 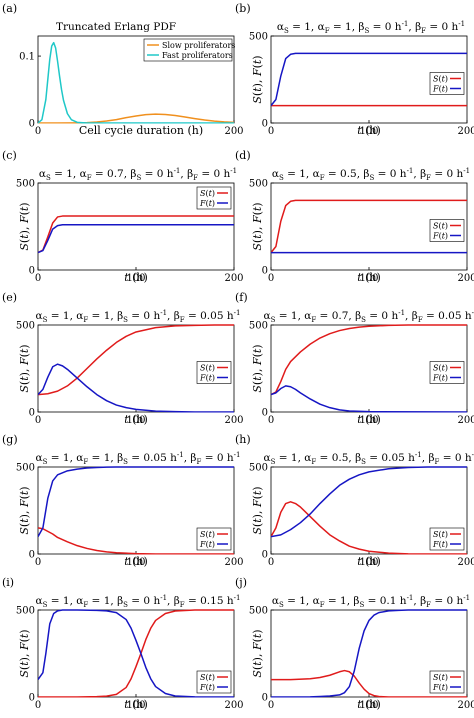 What do you see at coordinates (27, 57) in the screenshot?
I see `y-tick-label: 0.1` at bounding box center [27, 57].